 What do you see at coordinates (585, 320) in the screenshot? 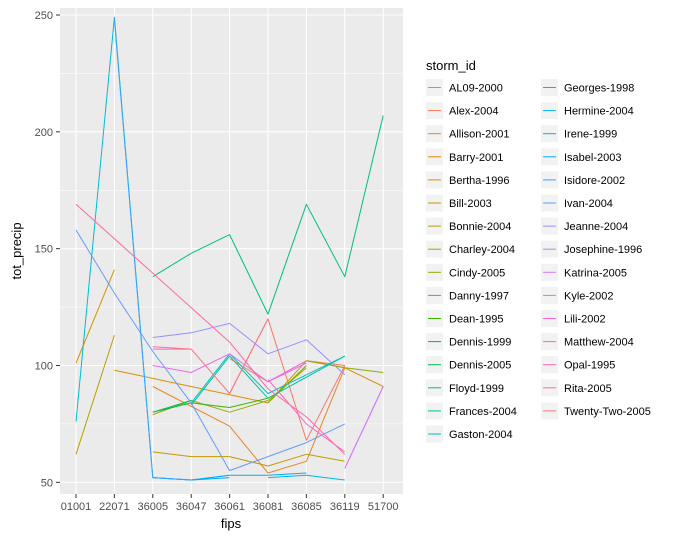
I see `legend-label: Lili-2002` at bounding box center [585, 320].